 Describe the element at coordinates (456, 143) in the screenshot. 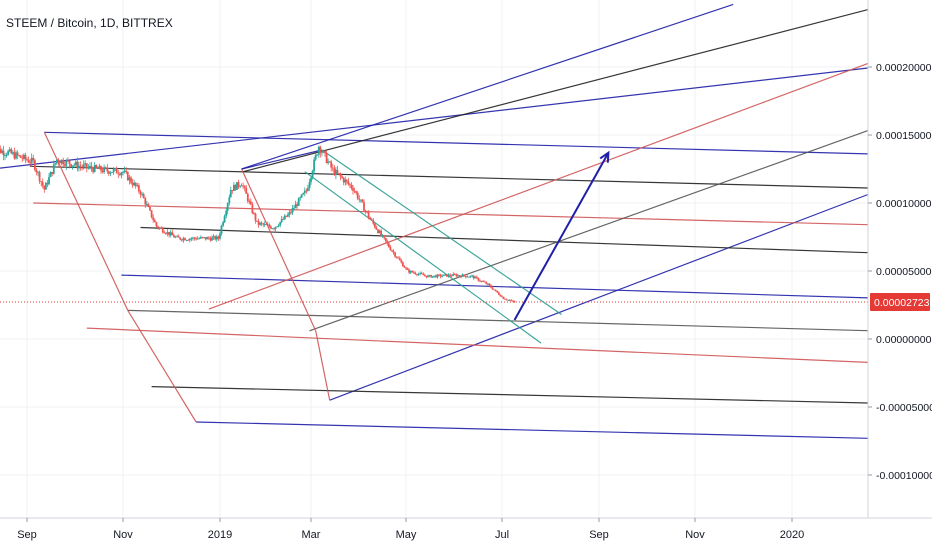

I see `trend-line-navy` at that location.